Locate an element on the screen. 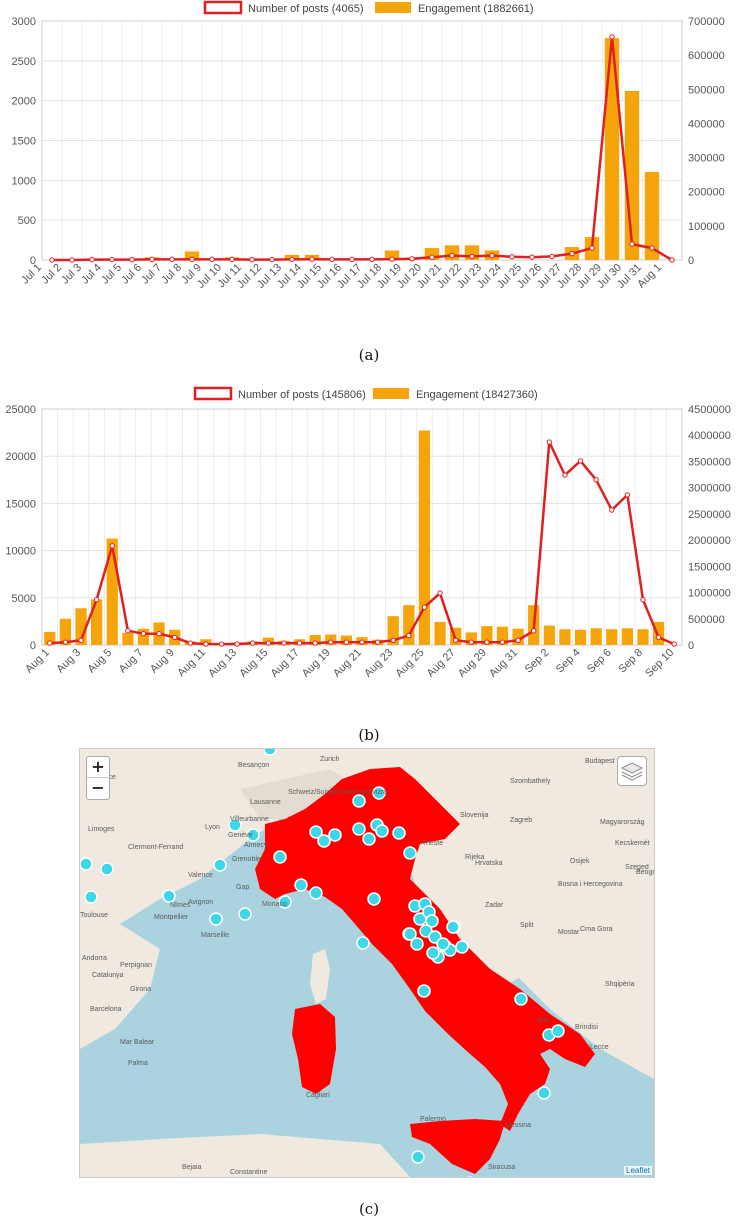 Image resolution: width=738 pixels, height=1222 pixels. y-right-tick-label: 0 is located at coordinates (691, 261).